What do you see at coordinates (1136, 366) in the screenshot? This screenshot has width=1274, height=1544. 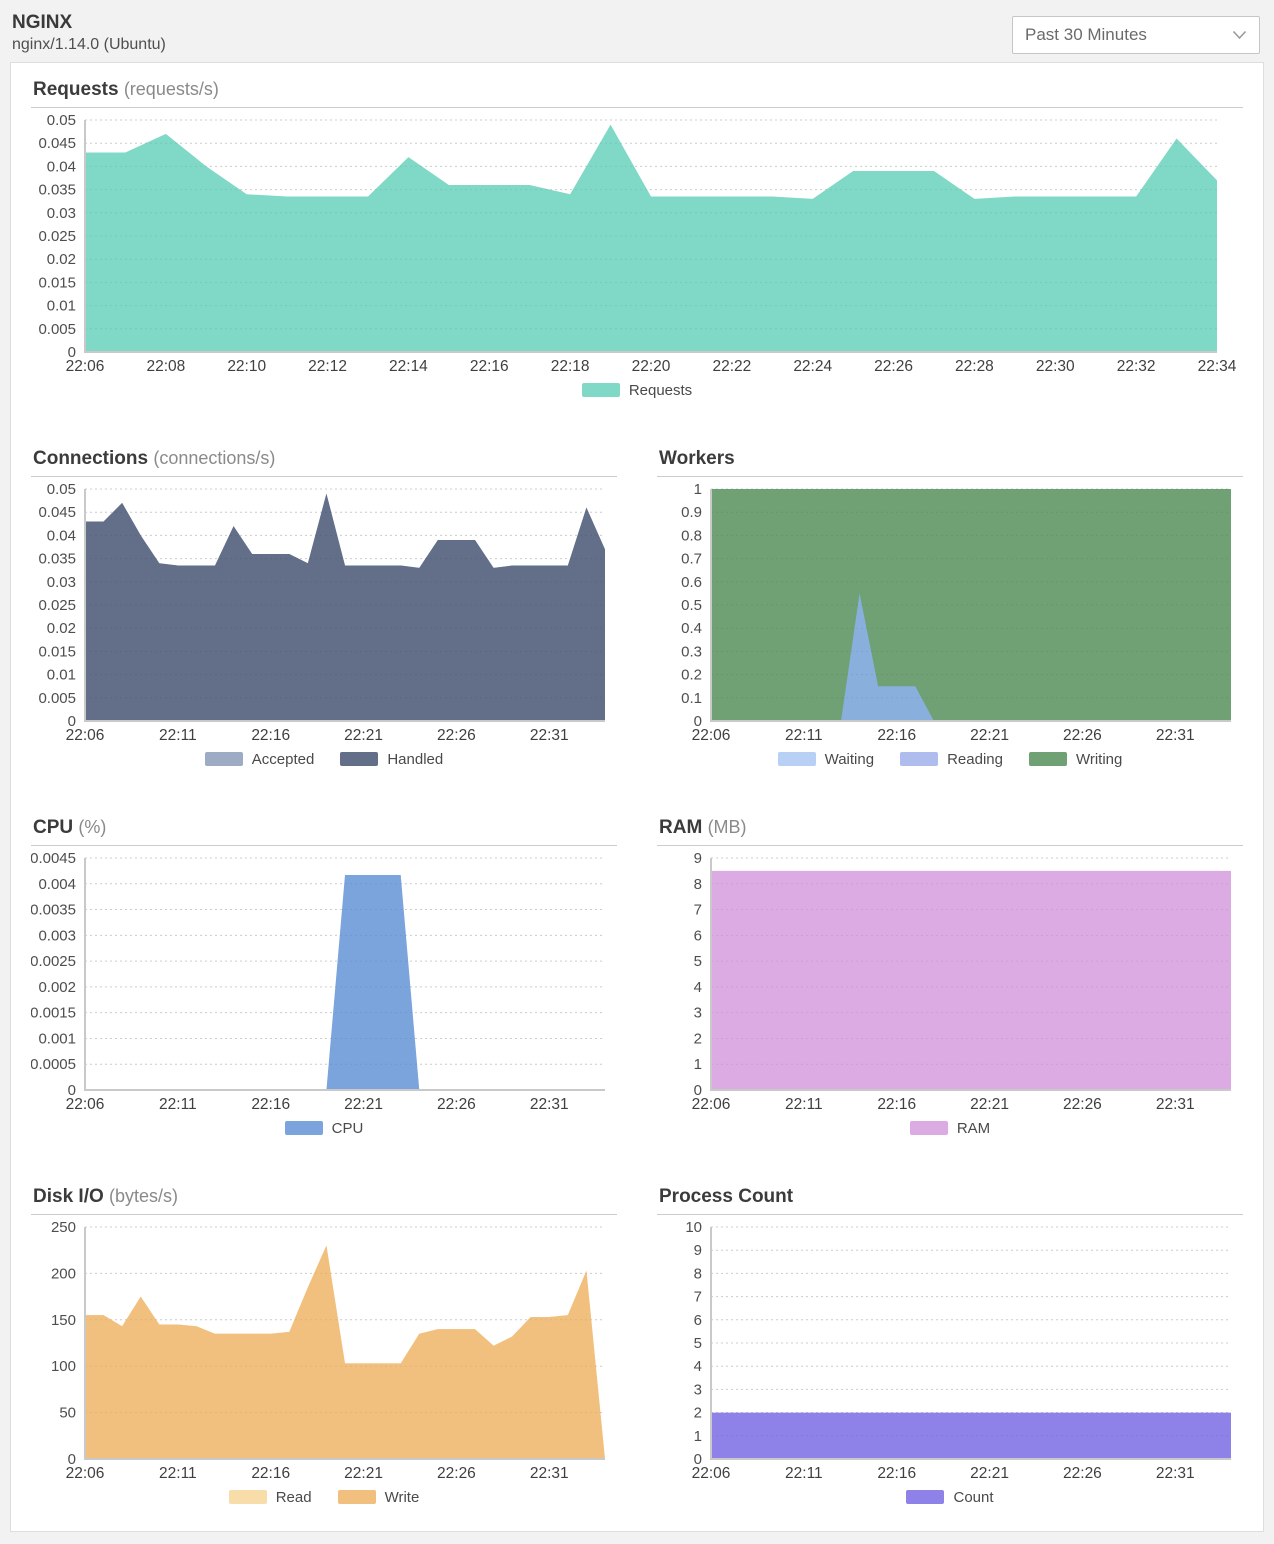 I see `x-axis-tick-label: 22:32` at bounding box center [1136, 366].